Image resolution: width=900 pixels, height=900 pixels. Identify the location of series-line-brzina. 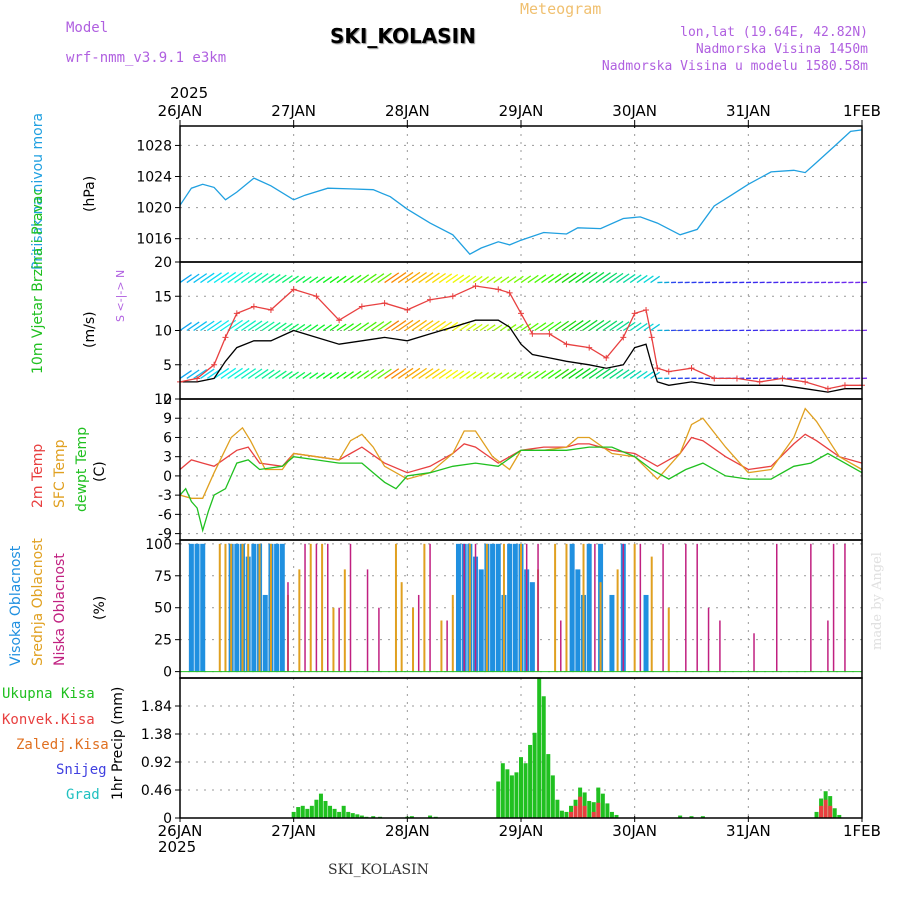
(521, 356).